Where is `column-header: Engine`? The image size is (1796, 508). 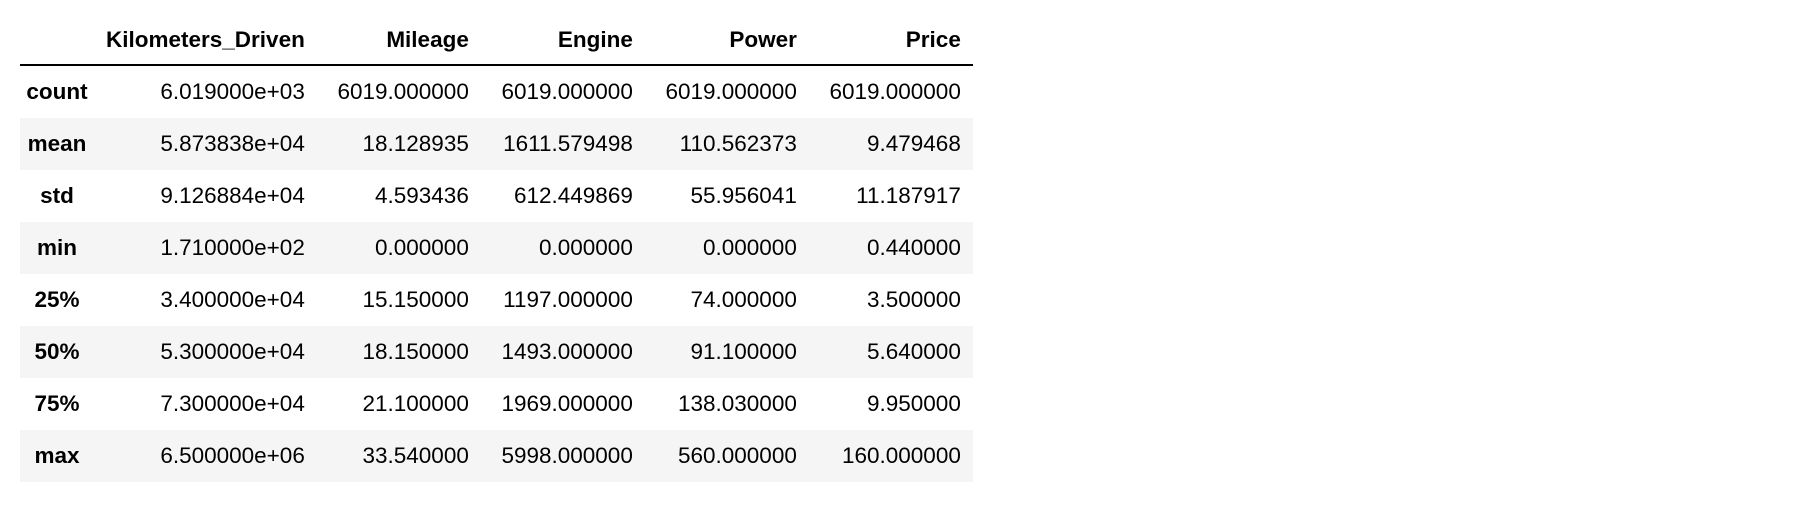
column-header: Engine is located at coordinates (562, 41).